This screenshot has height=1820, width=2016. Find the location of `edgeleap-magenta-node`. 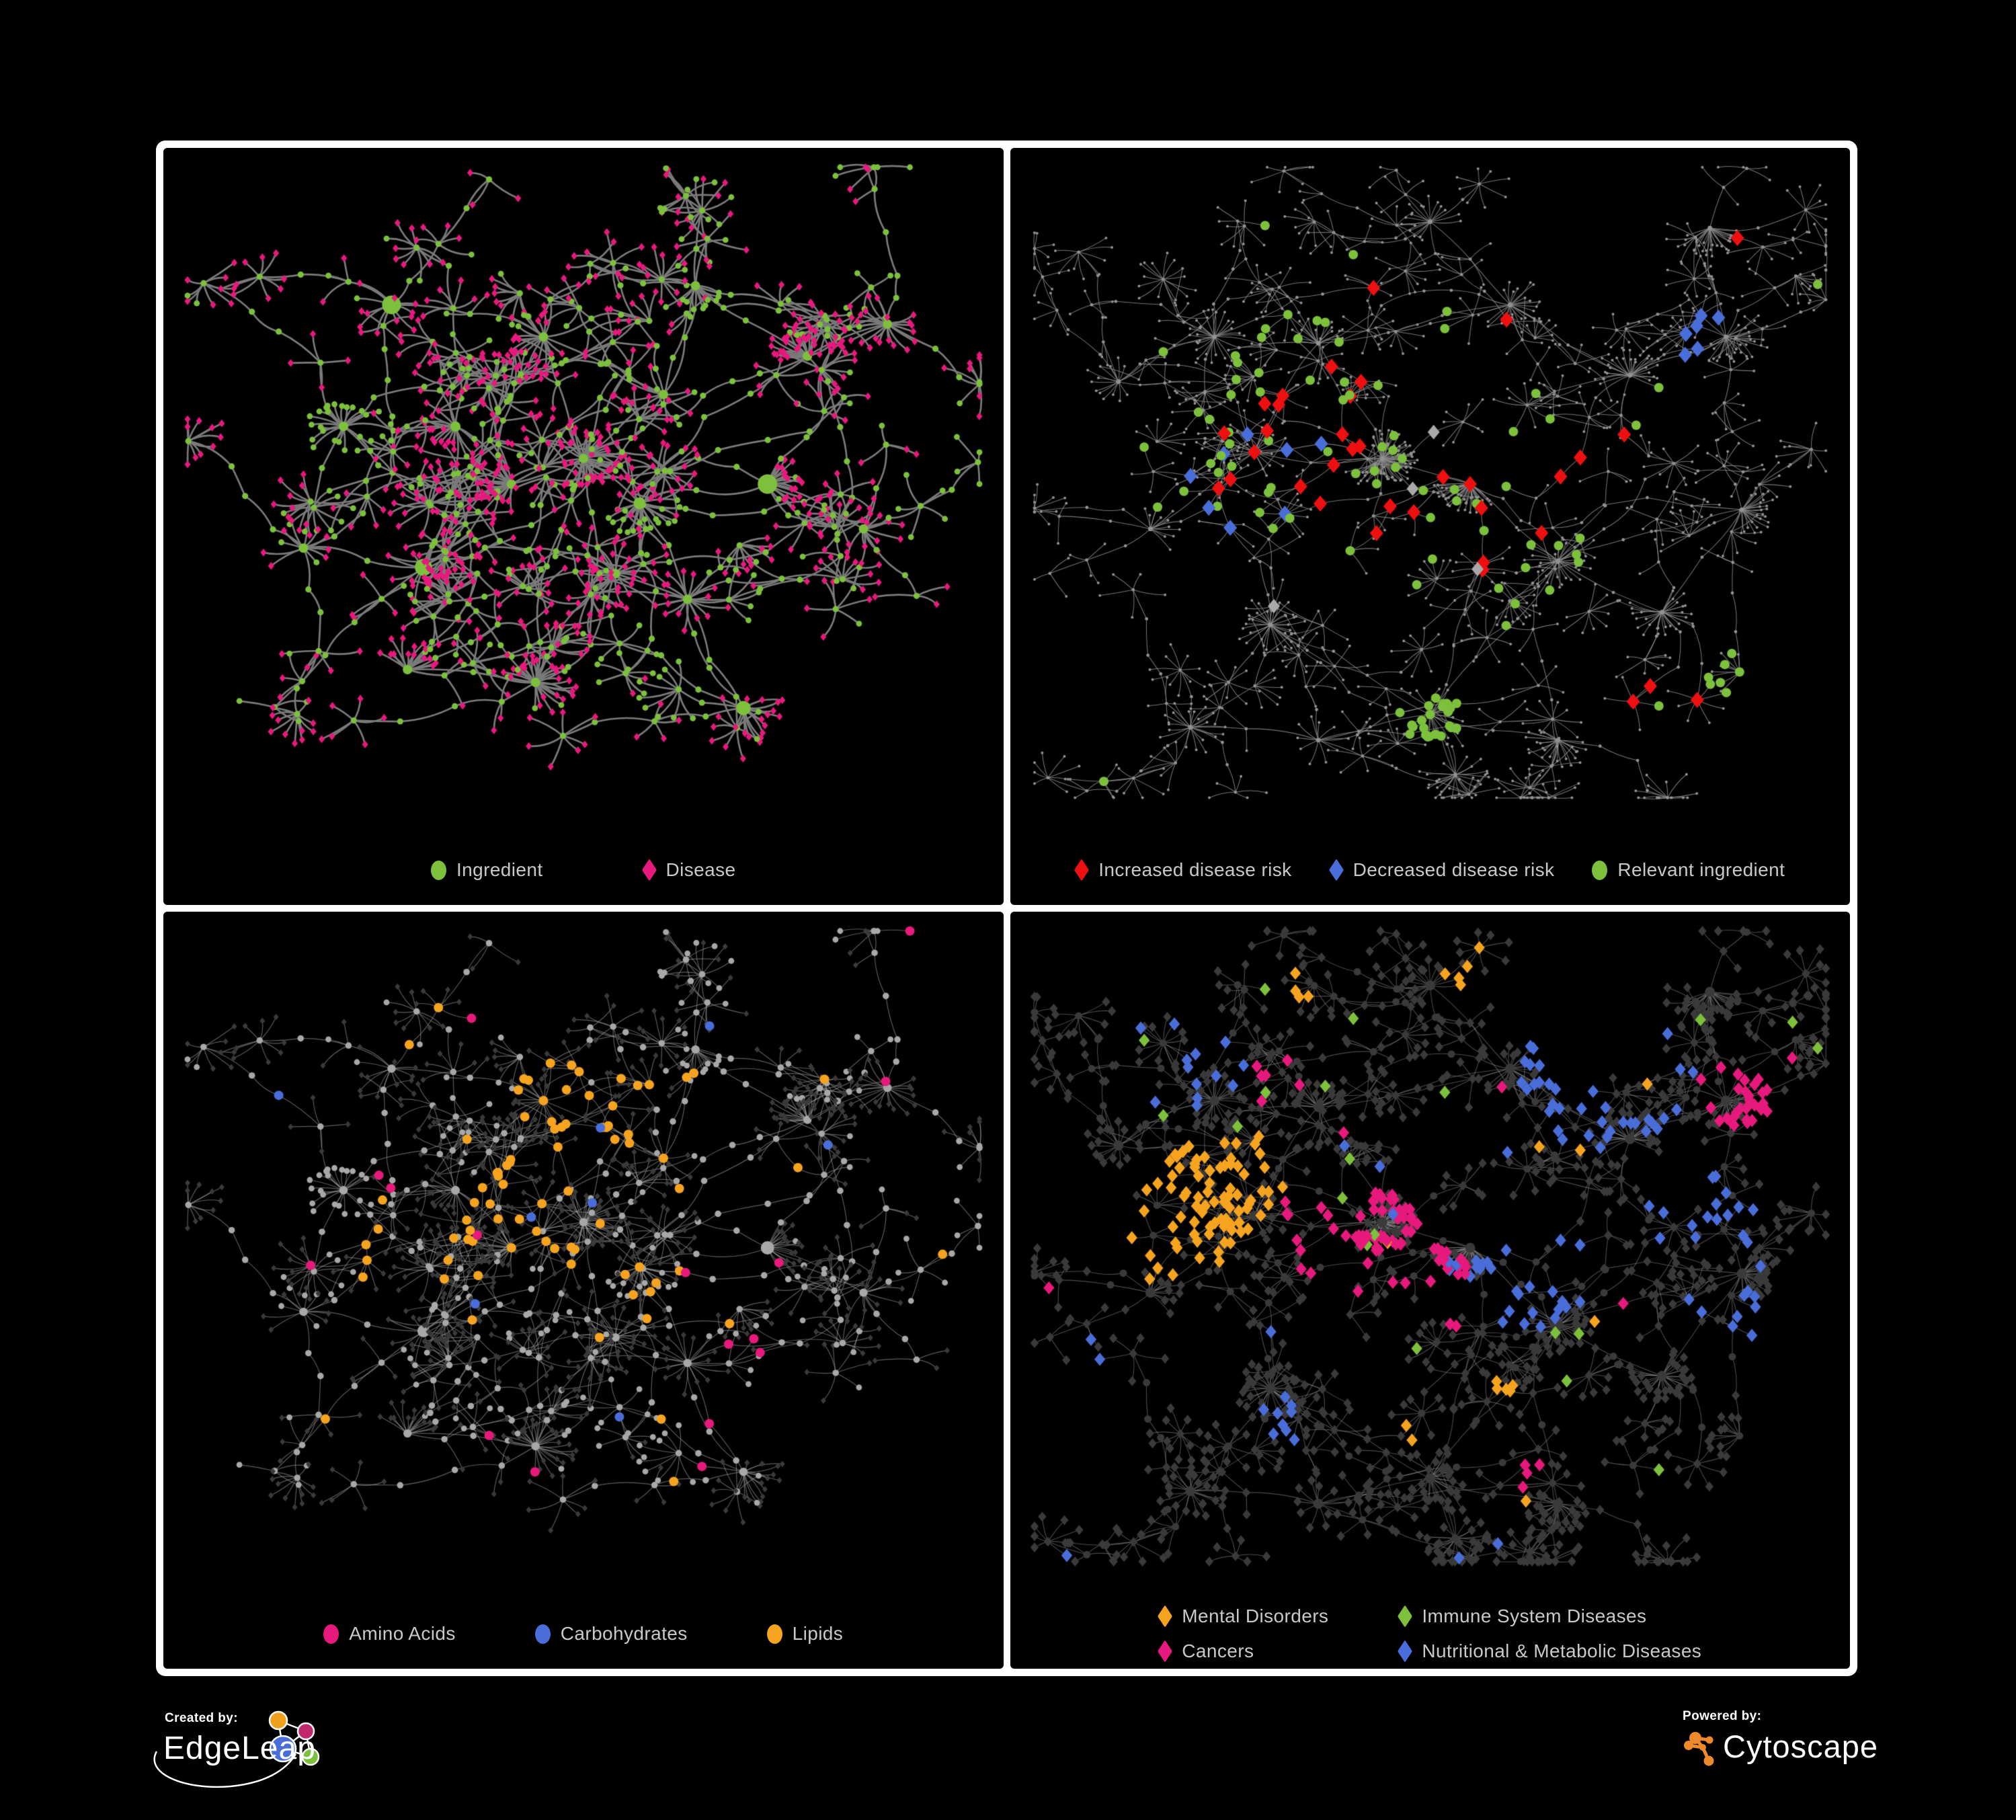

edgeleap-magenta-node is located at coordinates (305, 1731).